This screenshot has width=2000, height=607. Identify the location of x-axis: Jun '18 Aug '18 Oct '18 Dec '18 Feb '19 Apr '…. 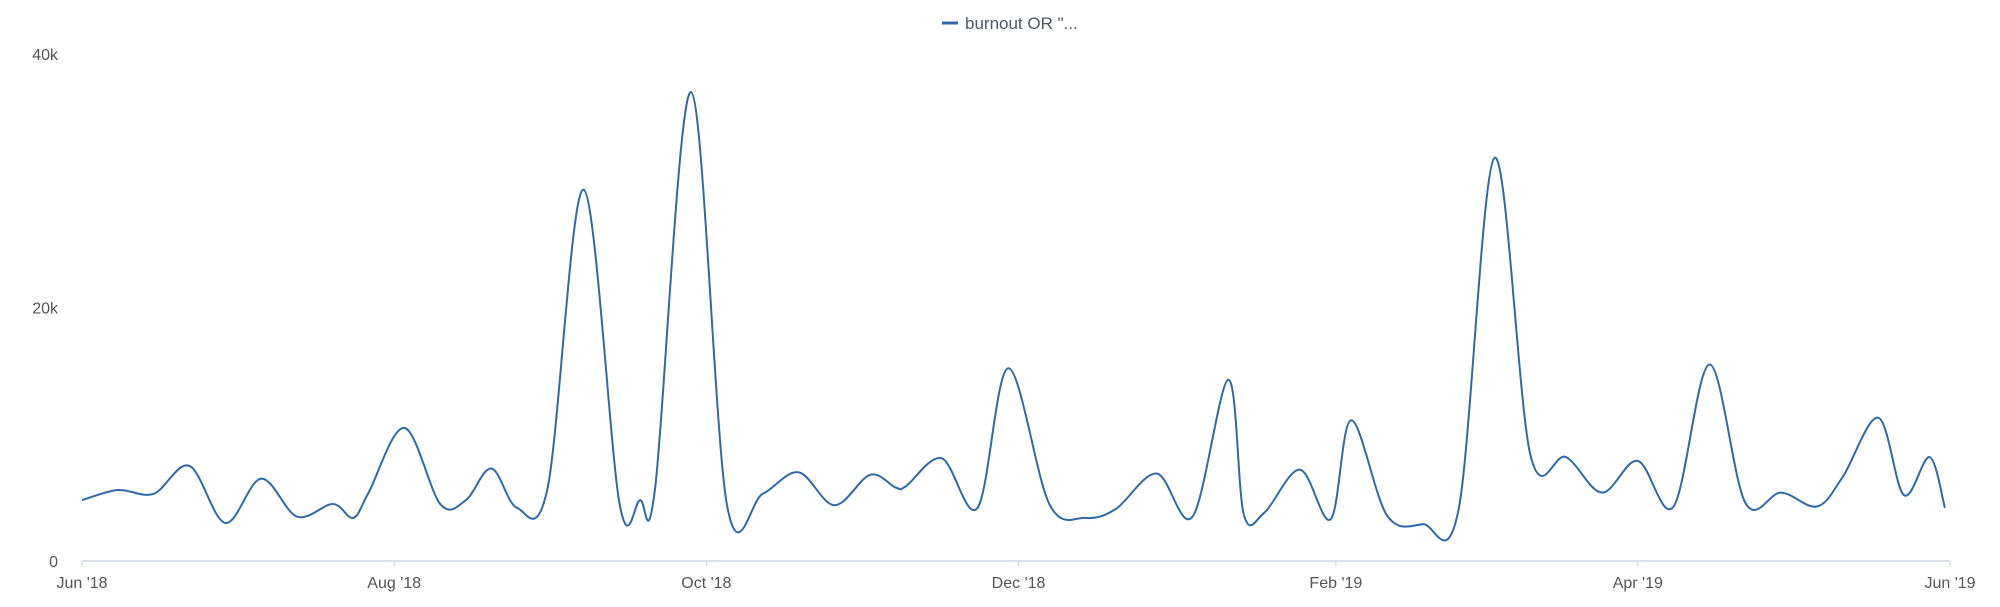
(1016, 576).